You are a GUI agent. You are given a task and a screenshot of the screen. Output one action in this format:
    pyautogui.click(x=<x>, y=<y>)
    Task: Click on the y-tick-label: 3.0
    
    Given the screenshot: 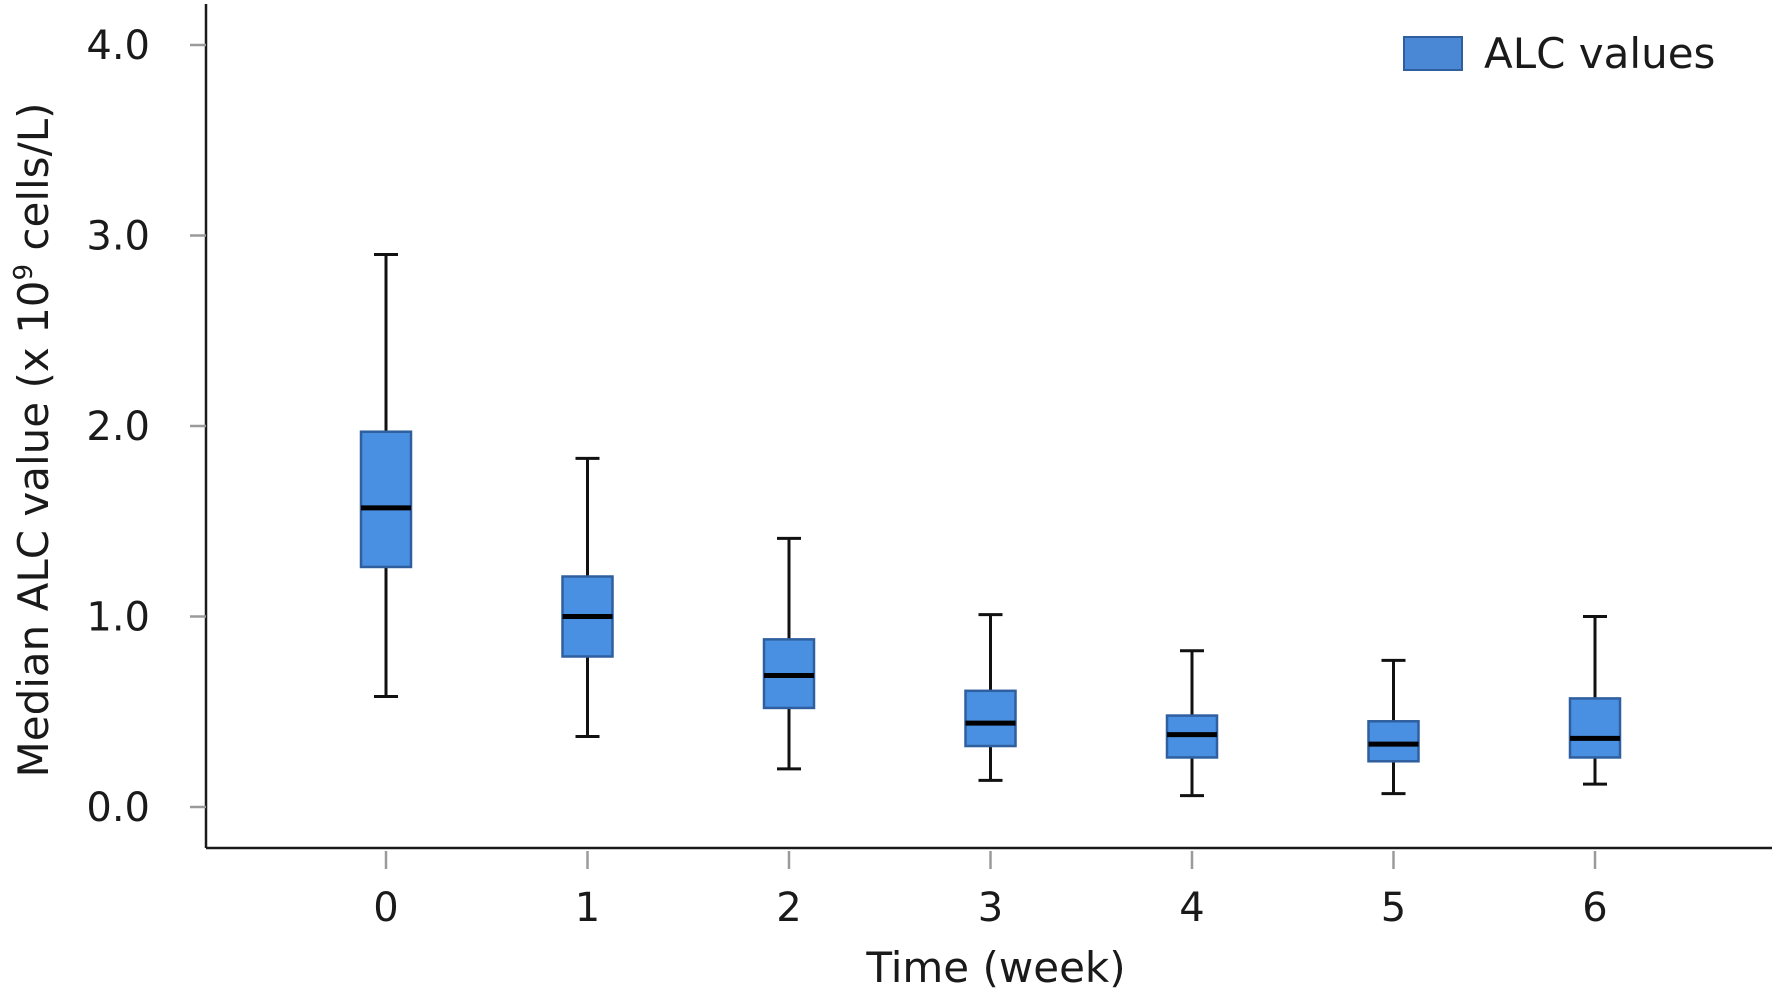 What is the action you would take?
    pyautogui.click(x=118, y=237)
    